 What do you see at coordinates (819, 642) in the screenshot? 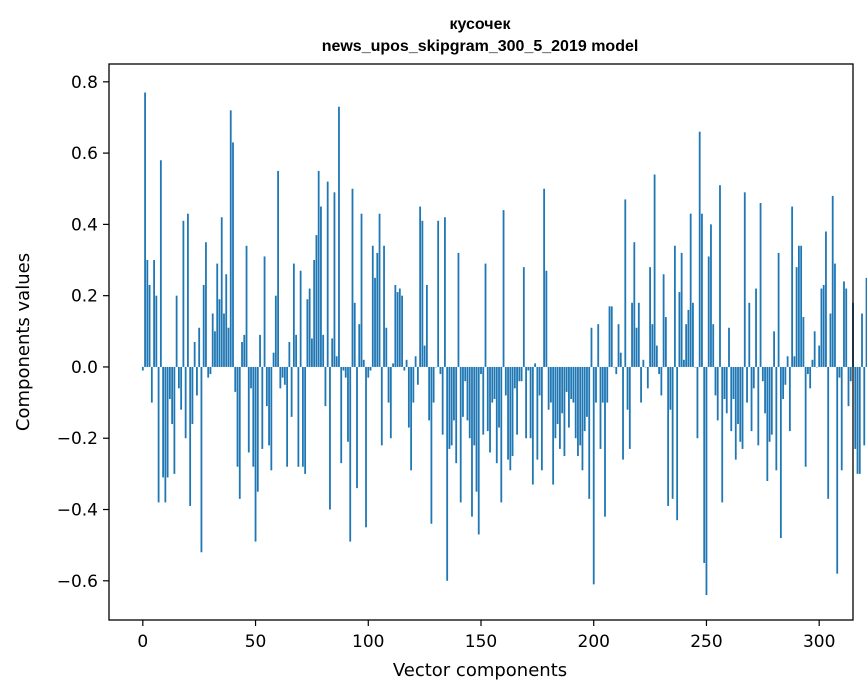
I see `x-tick-label: 300` at bounding box center [819, 642].